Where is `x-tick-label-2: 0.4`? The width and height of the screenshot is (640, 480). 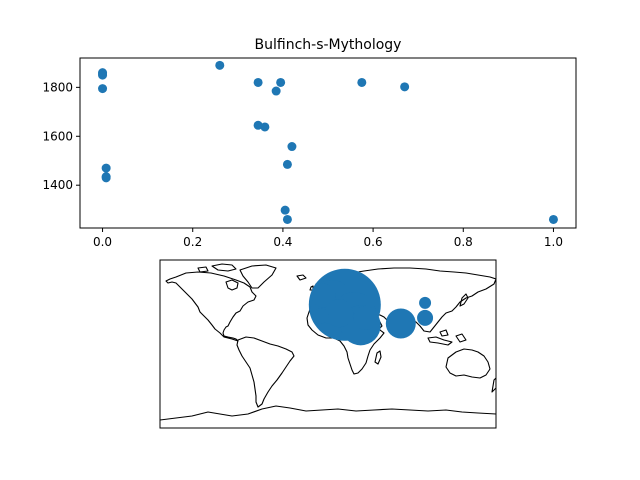 x-tick-label-2: 0.4 is located at coordinates (282, 242).